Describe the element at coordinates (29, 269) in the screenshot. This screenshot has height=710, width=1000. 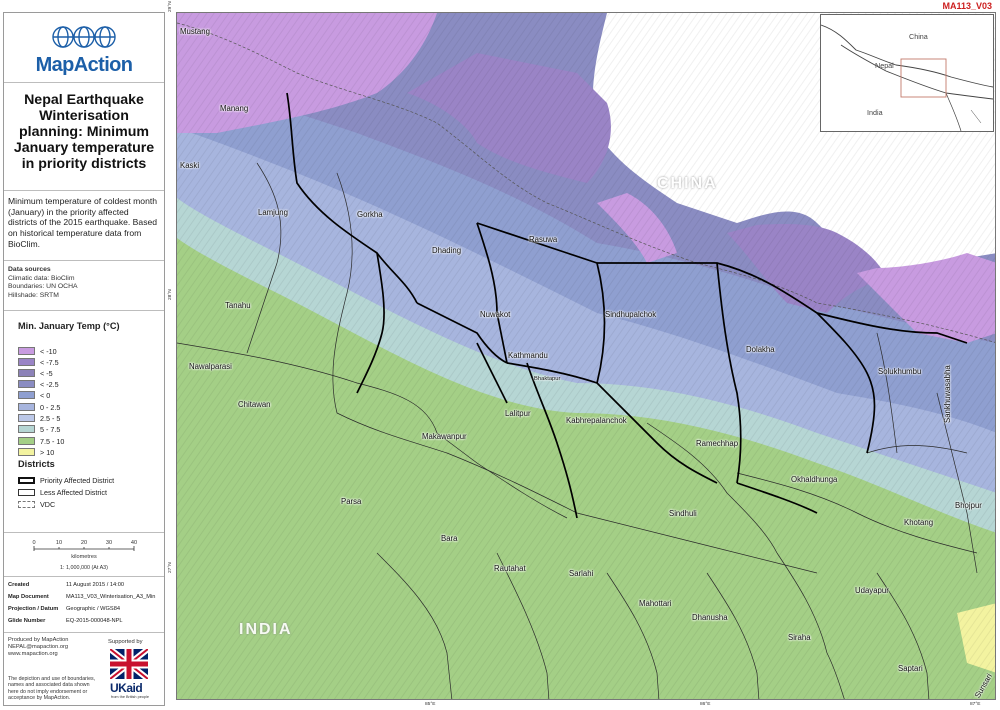
I see `sources-heading: Data sources` at that location.